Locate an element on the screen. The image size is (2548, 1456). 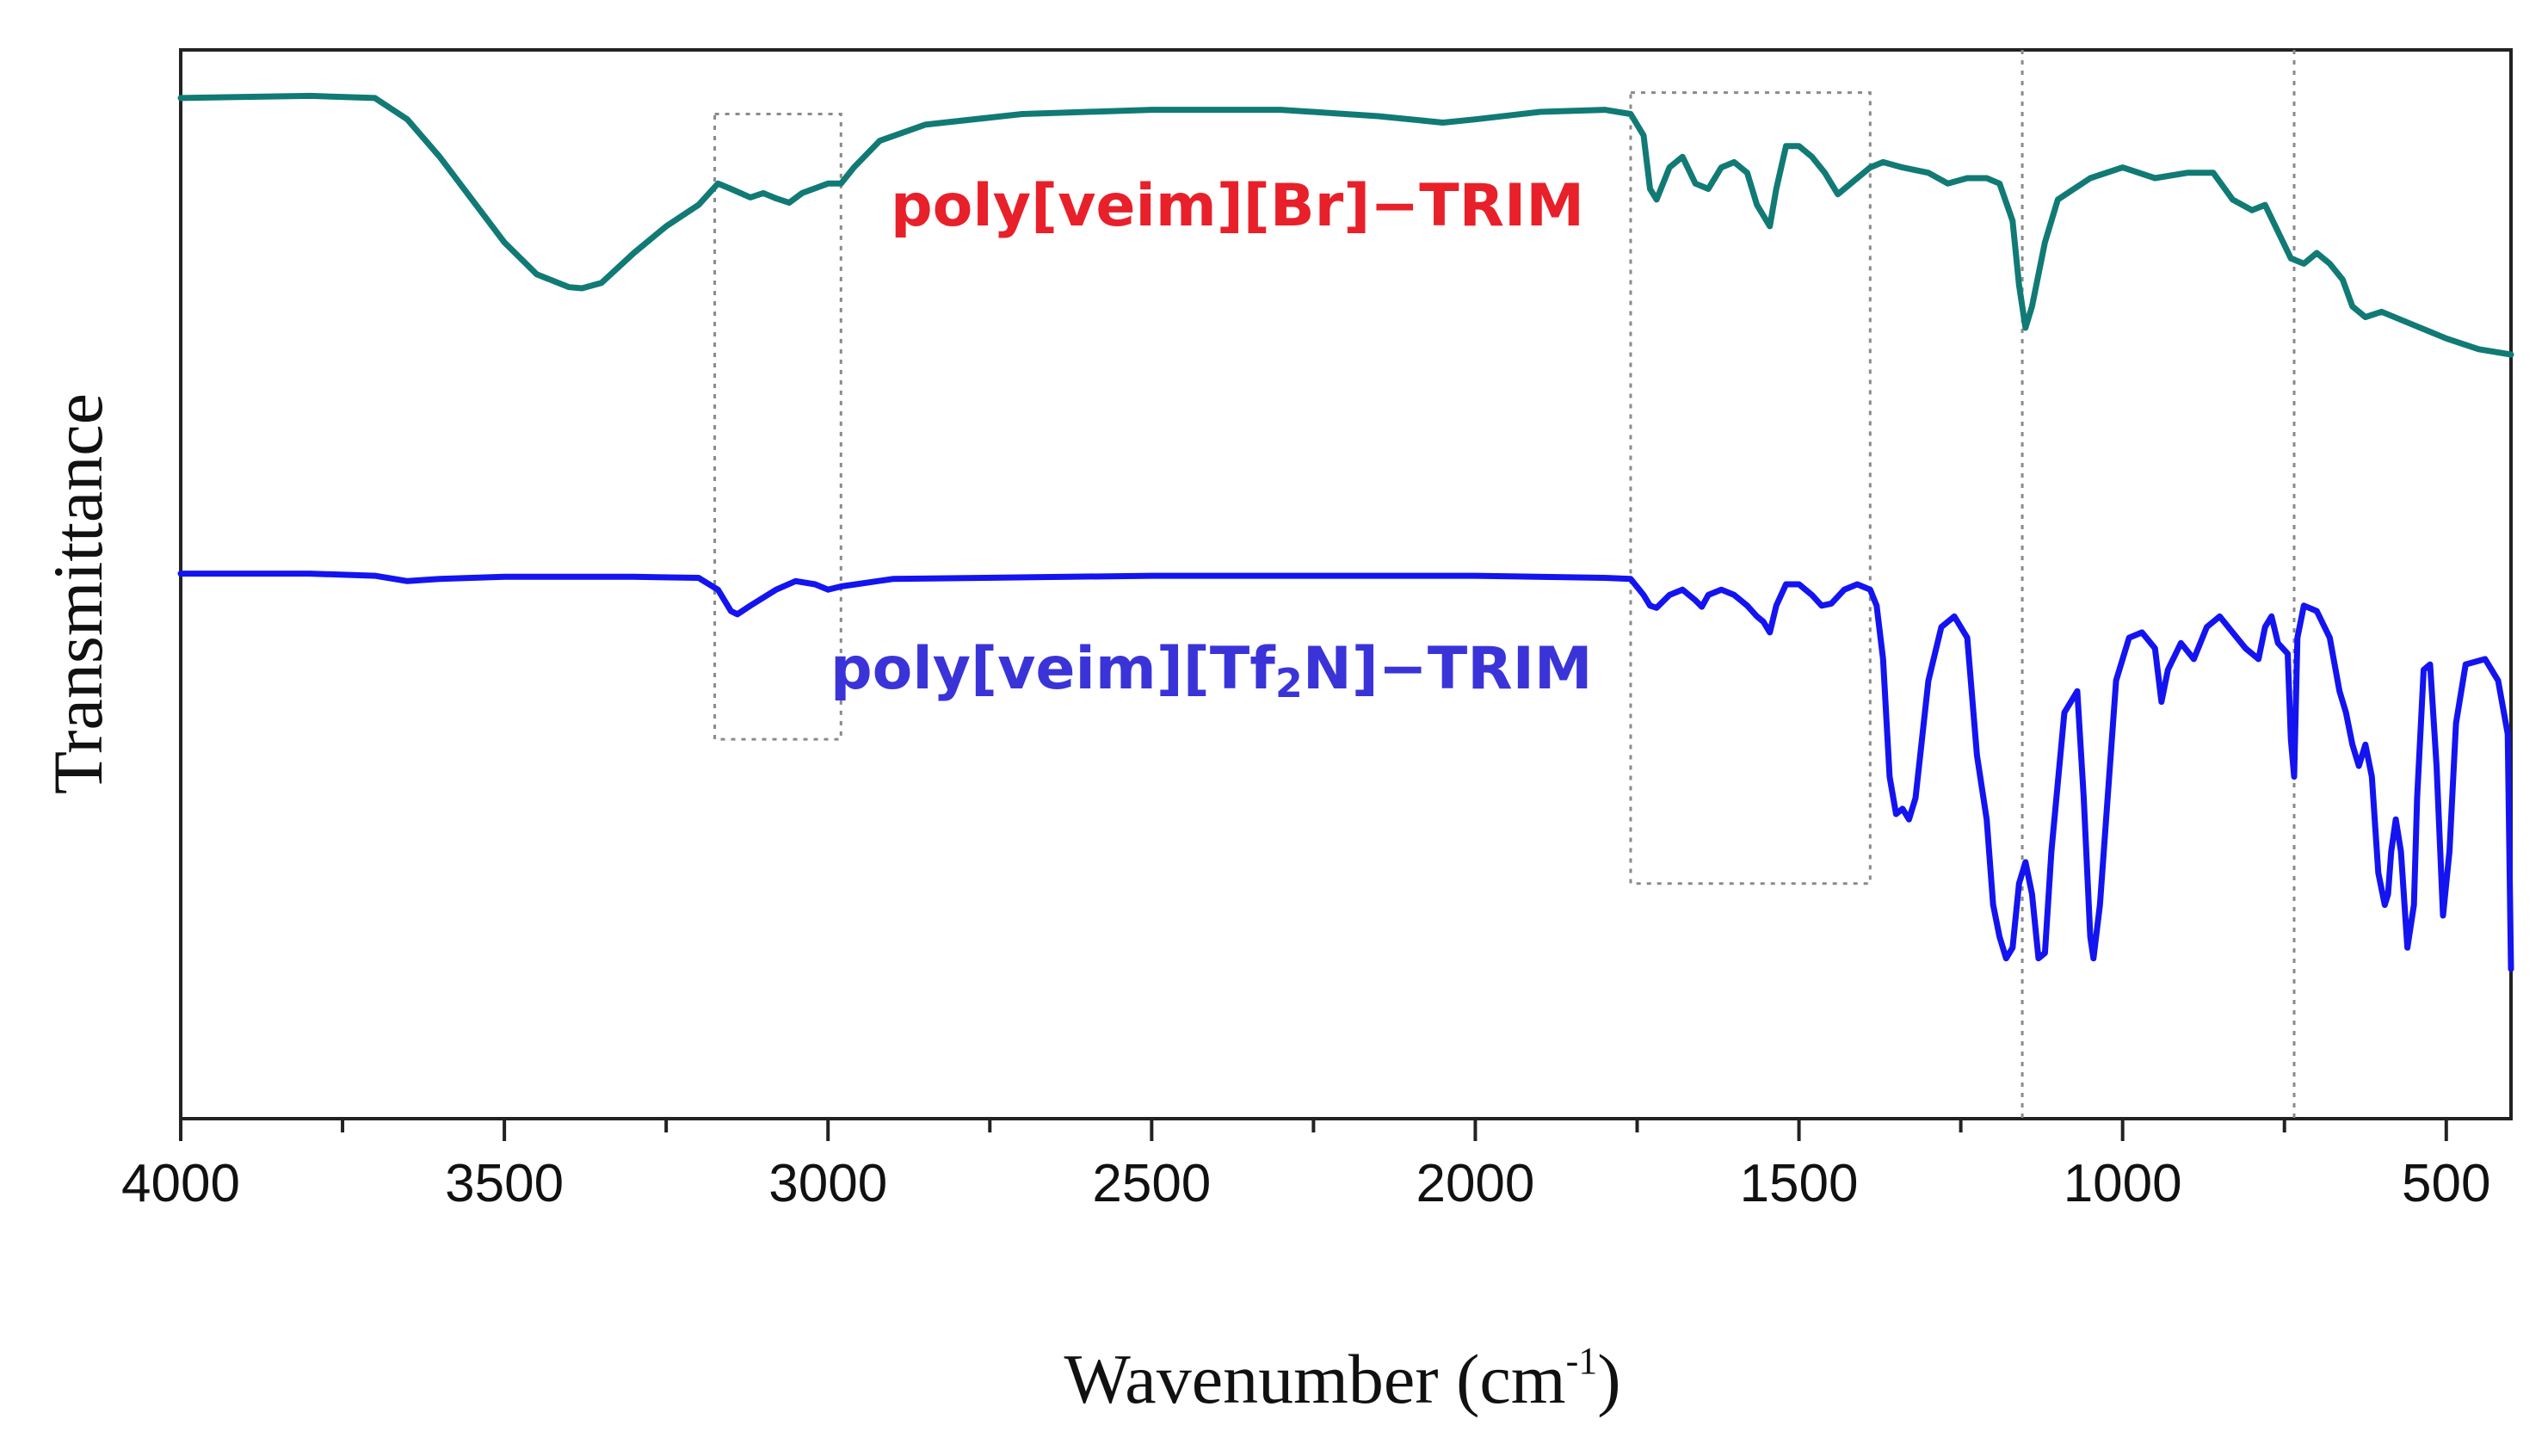
x-axis-title-sup: -1 is located at coordinates (1582, 1361).